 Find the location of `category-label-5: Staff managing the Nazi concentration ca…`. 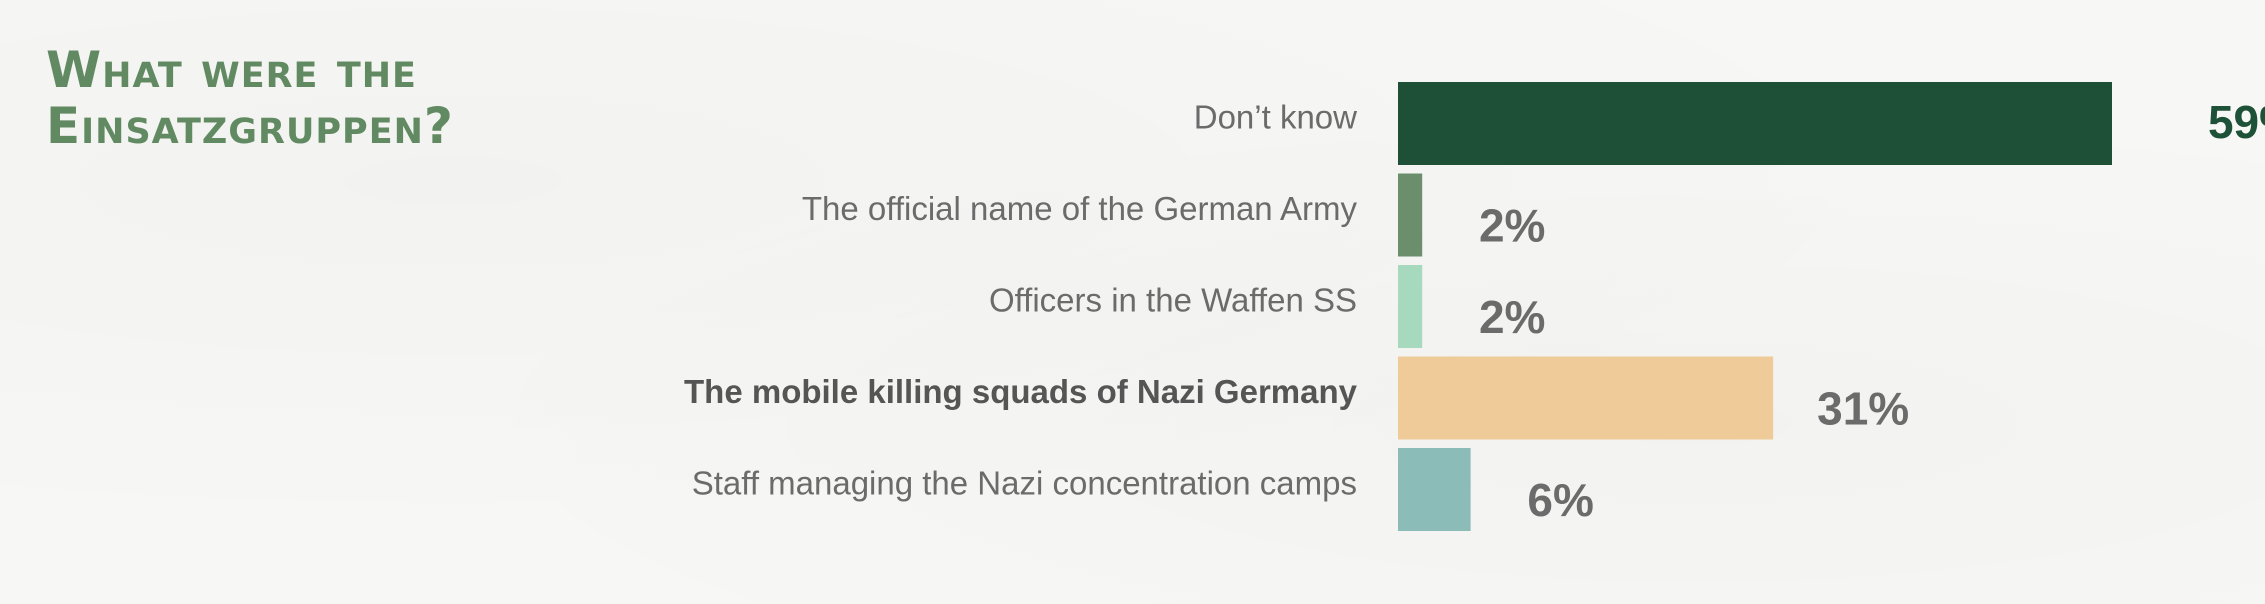

category-label-5: Staff managing the Nazi concentration ca… is located at coordinates (1024, 483).